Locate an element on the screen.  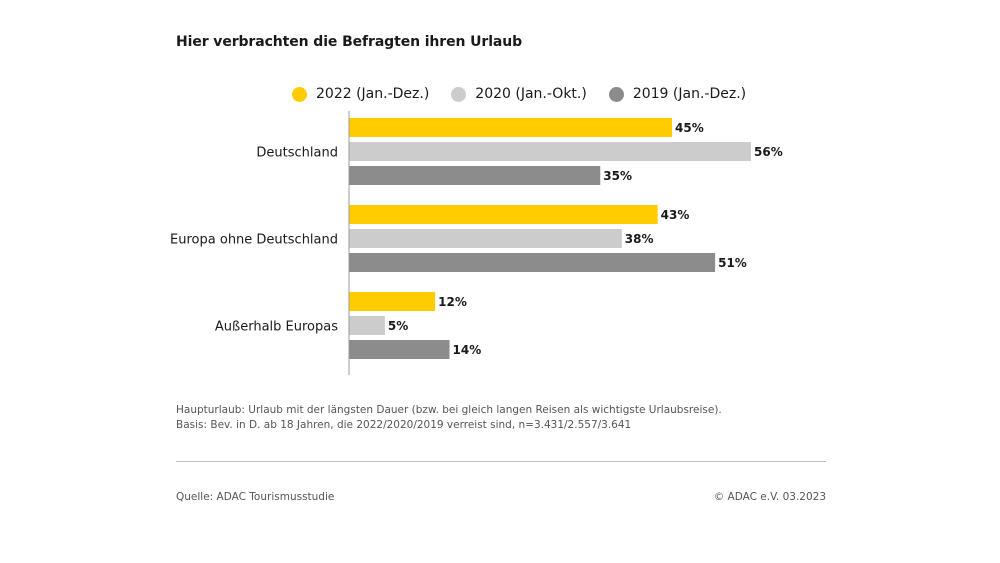
bar-europa-ohne-deutschland-2022 is located at coordinates (503, 214).